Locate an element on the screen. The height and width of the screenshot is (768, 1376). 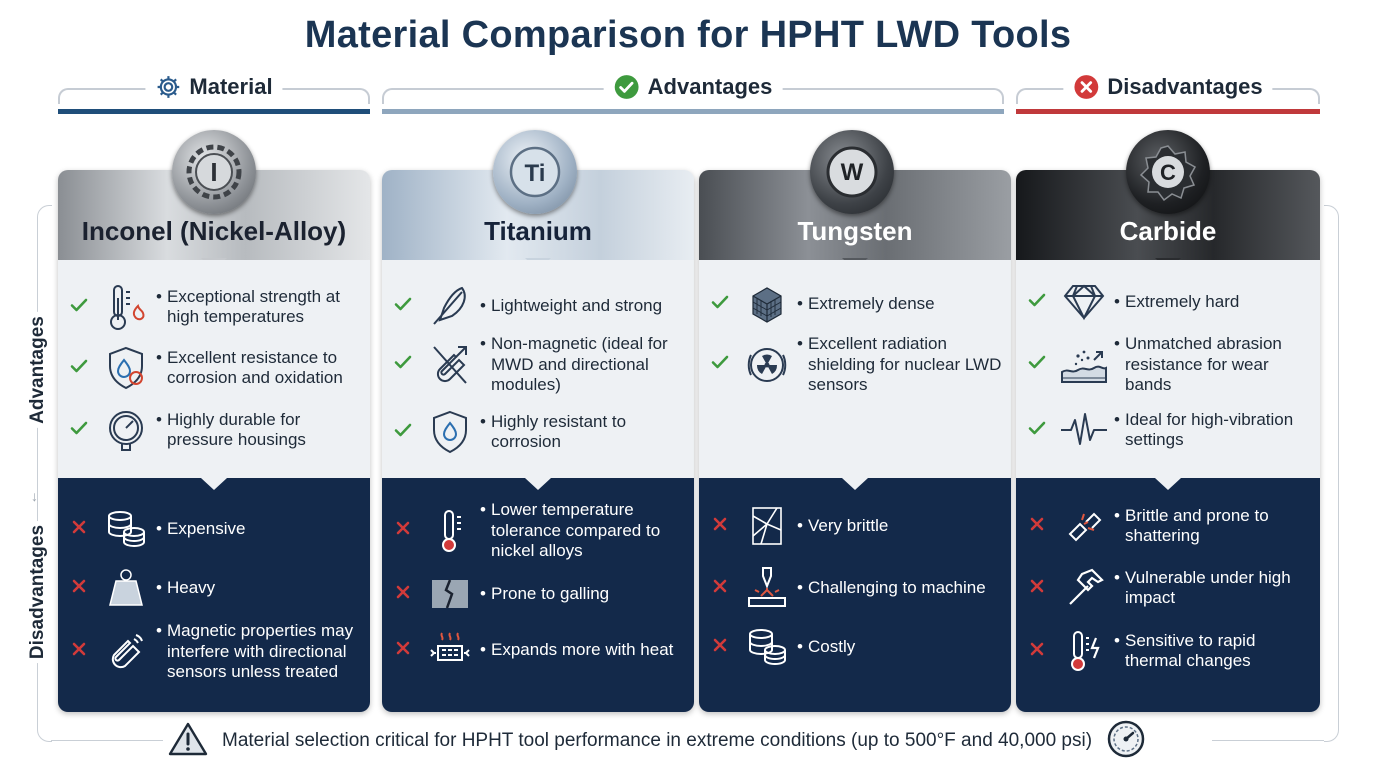
feather-icon is located at coordinates (450, 306).